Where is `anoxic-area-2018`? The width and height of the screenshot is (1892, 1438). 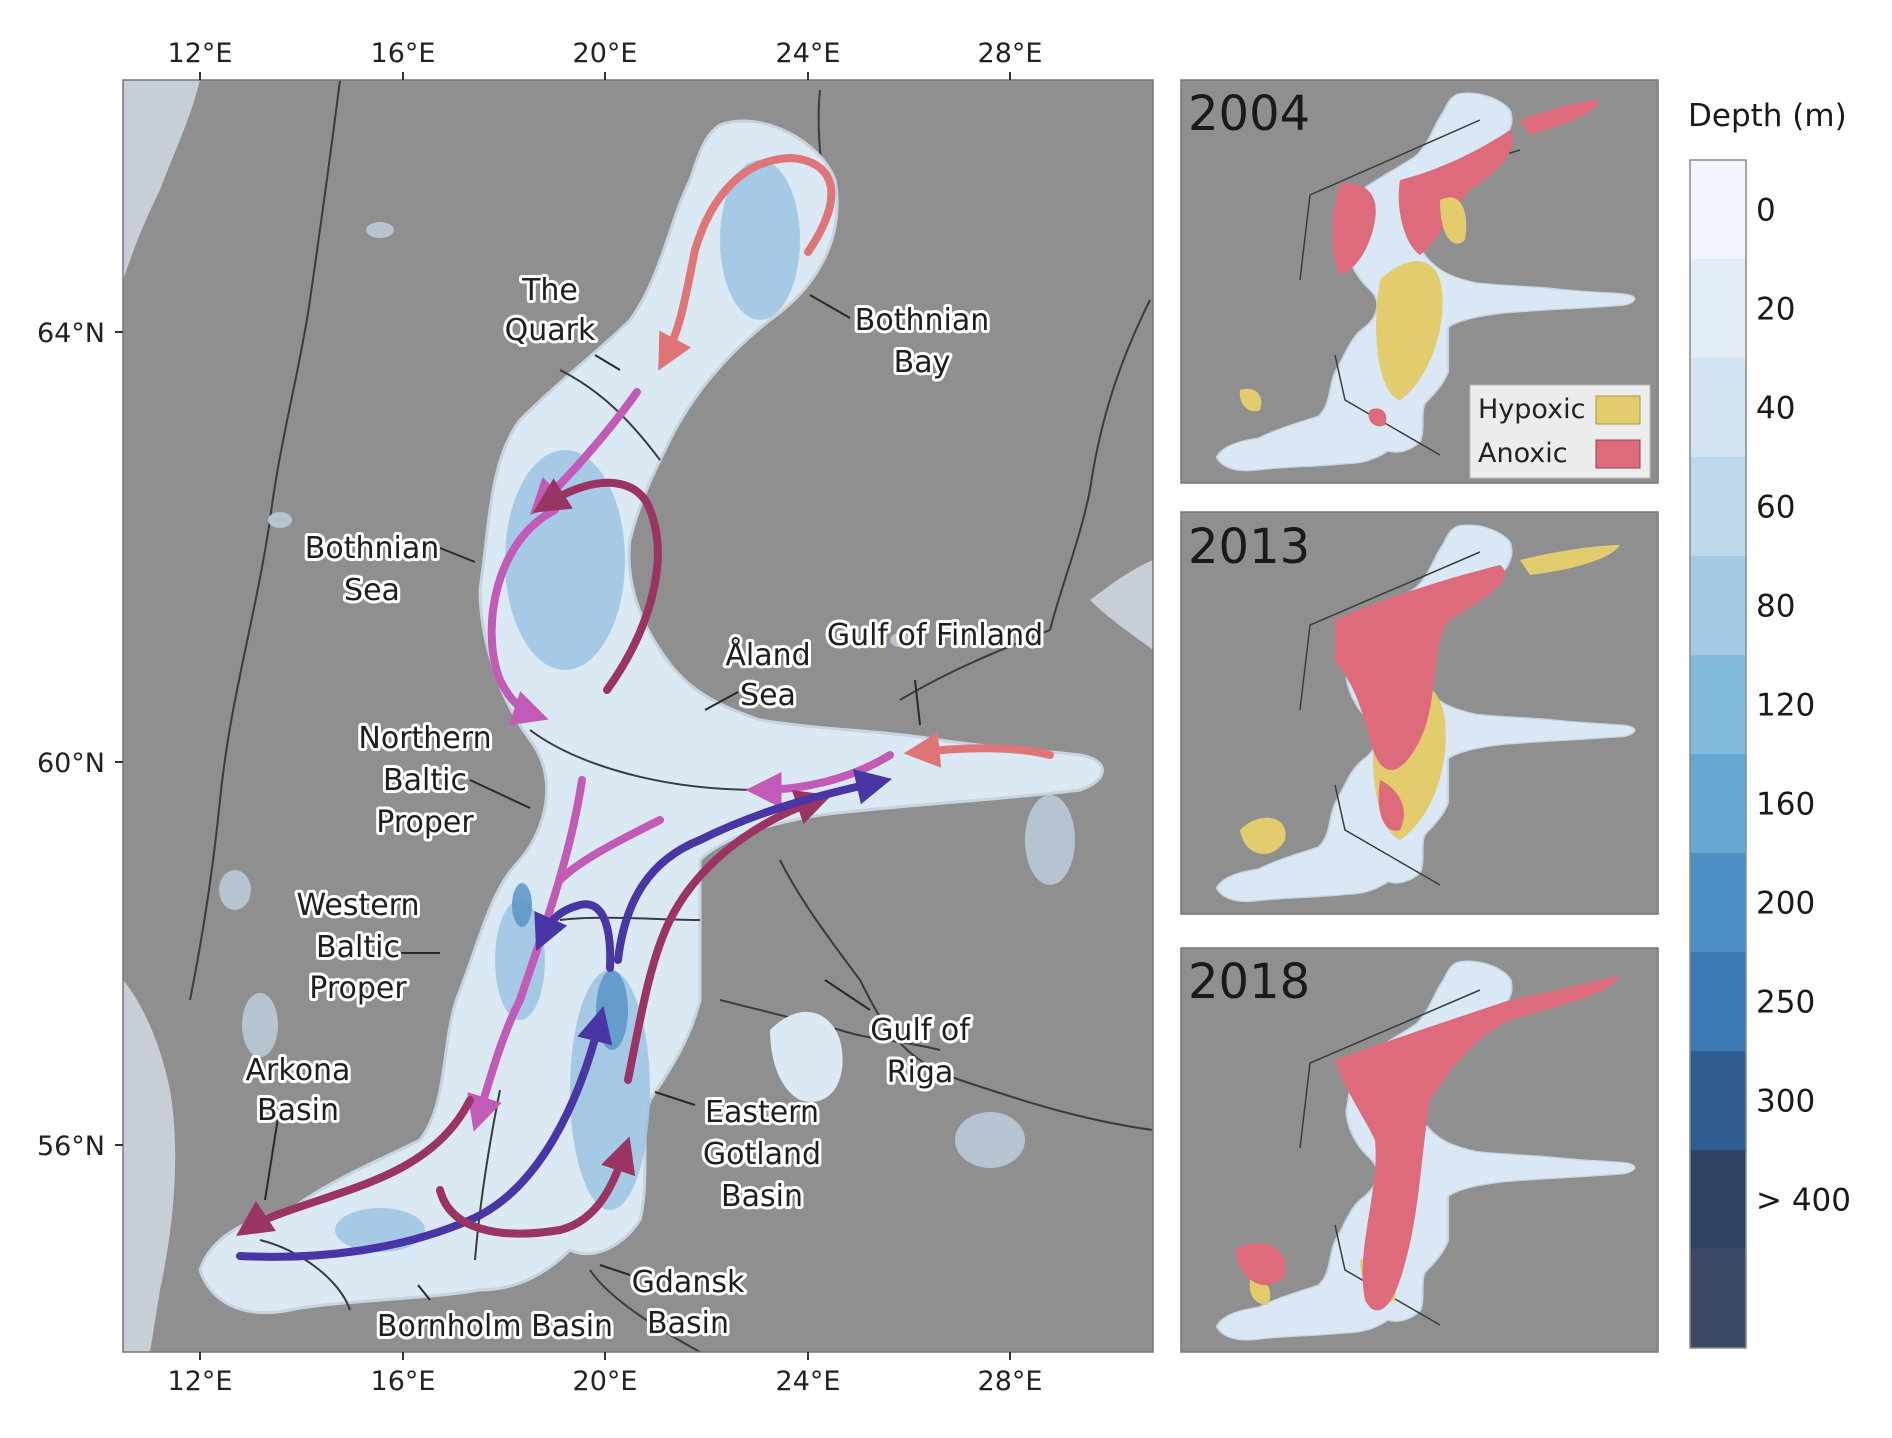 anoxic-area-2018 is located at coordinates (1427, 1143).